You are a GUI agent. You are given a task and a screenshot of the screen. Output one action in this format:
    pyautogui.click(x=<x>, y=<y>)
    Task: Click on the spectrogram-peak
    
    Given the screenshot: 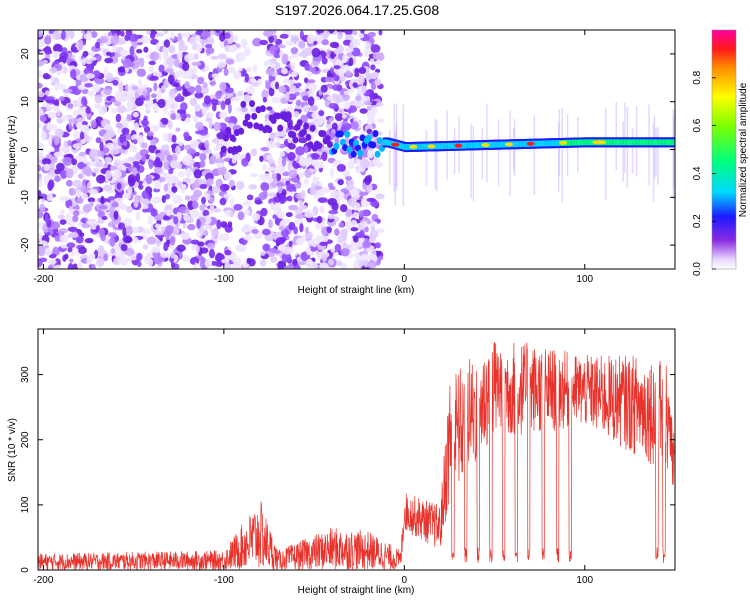 What is the action you would take?
    pyautogui.click(x=508, y=144)
    